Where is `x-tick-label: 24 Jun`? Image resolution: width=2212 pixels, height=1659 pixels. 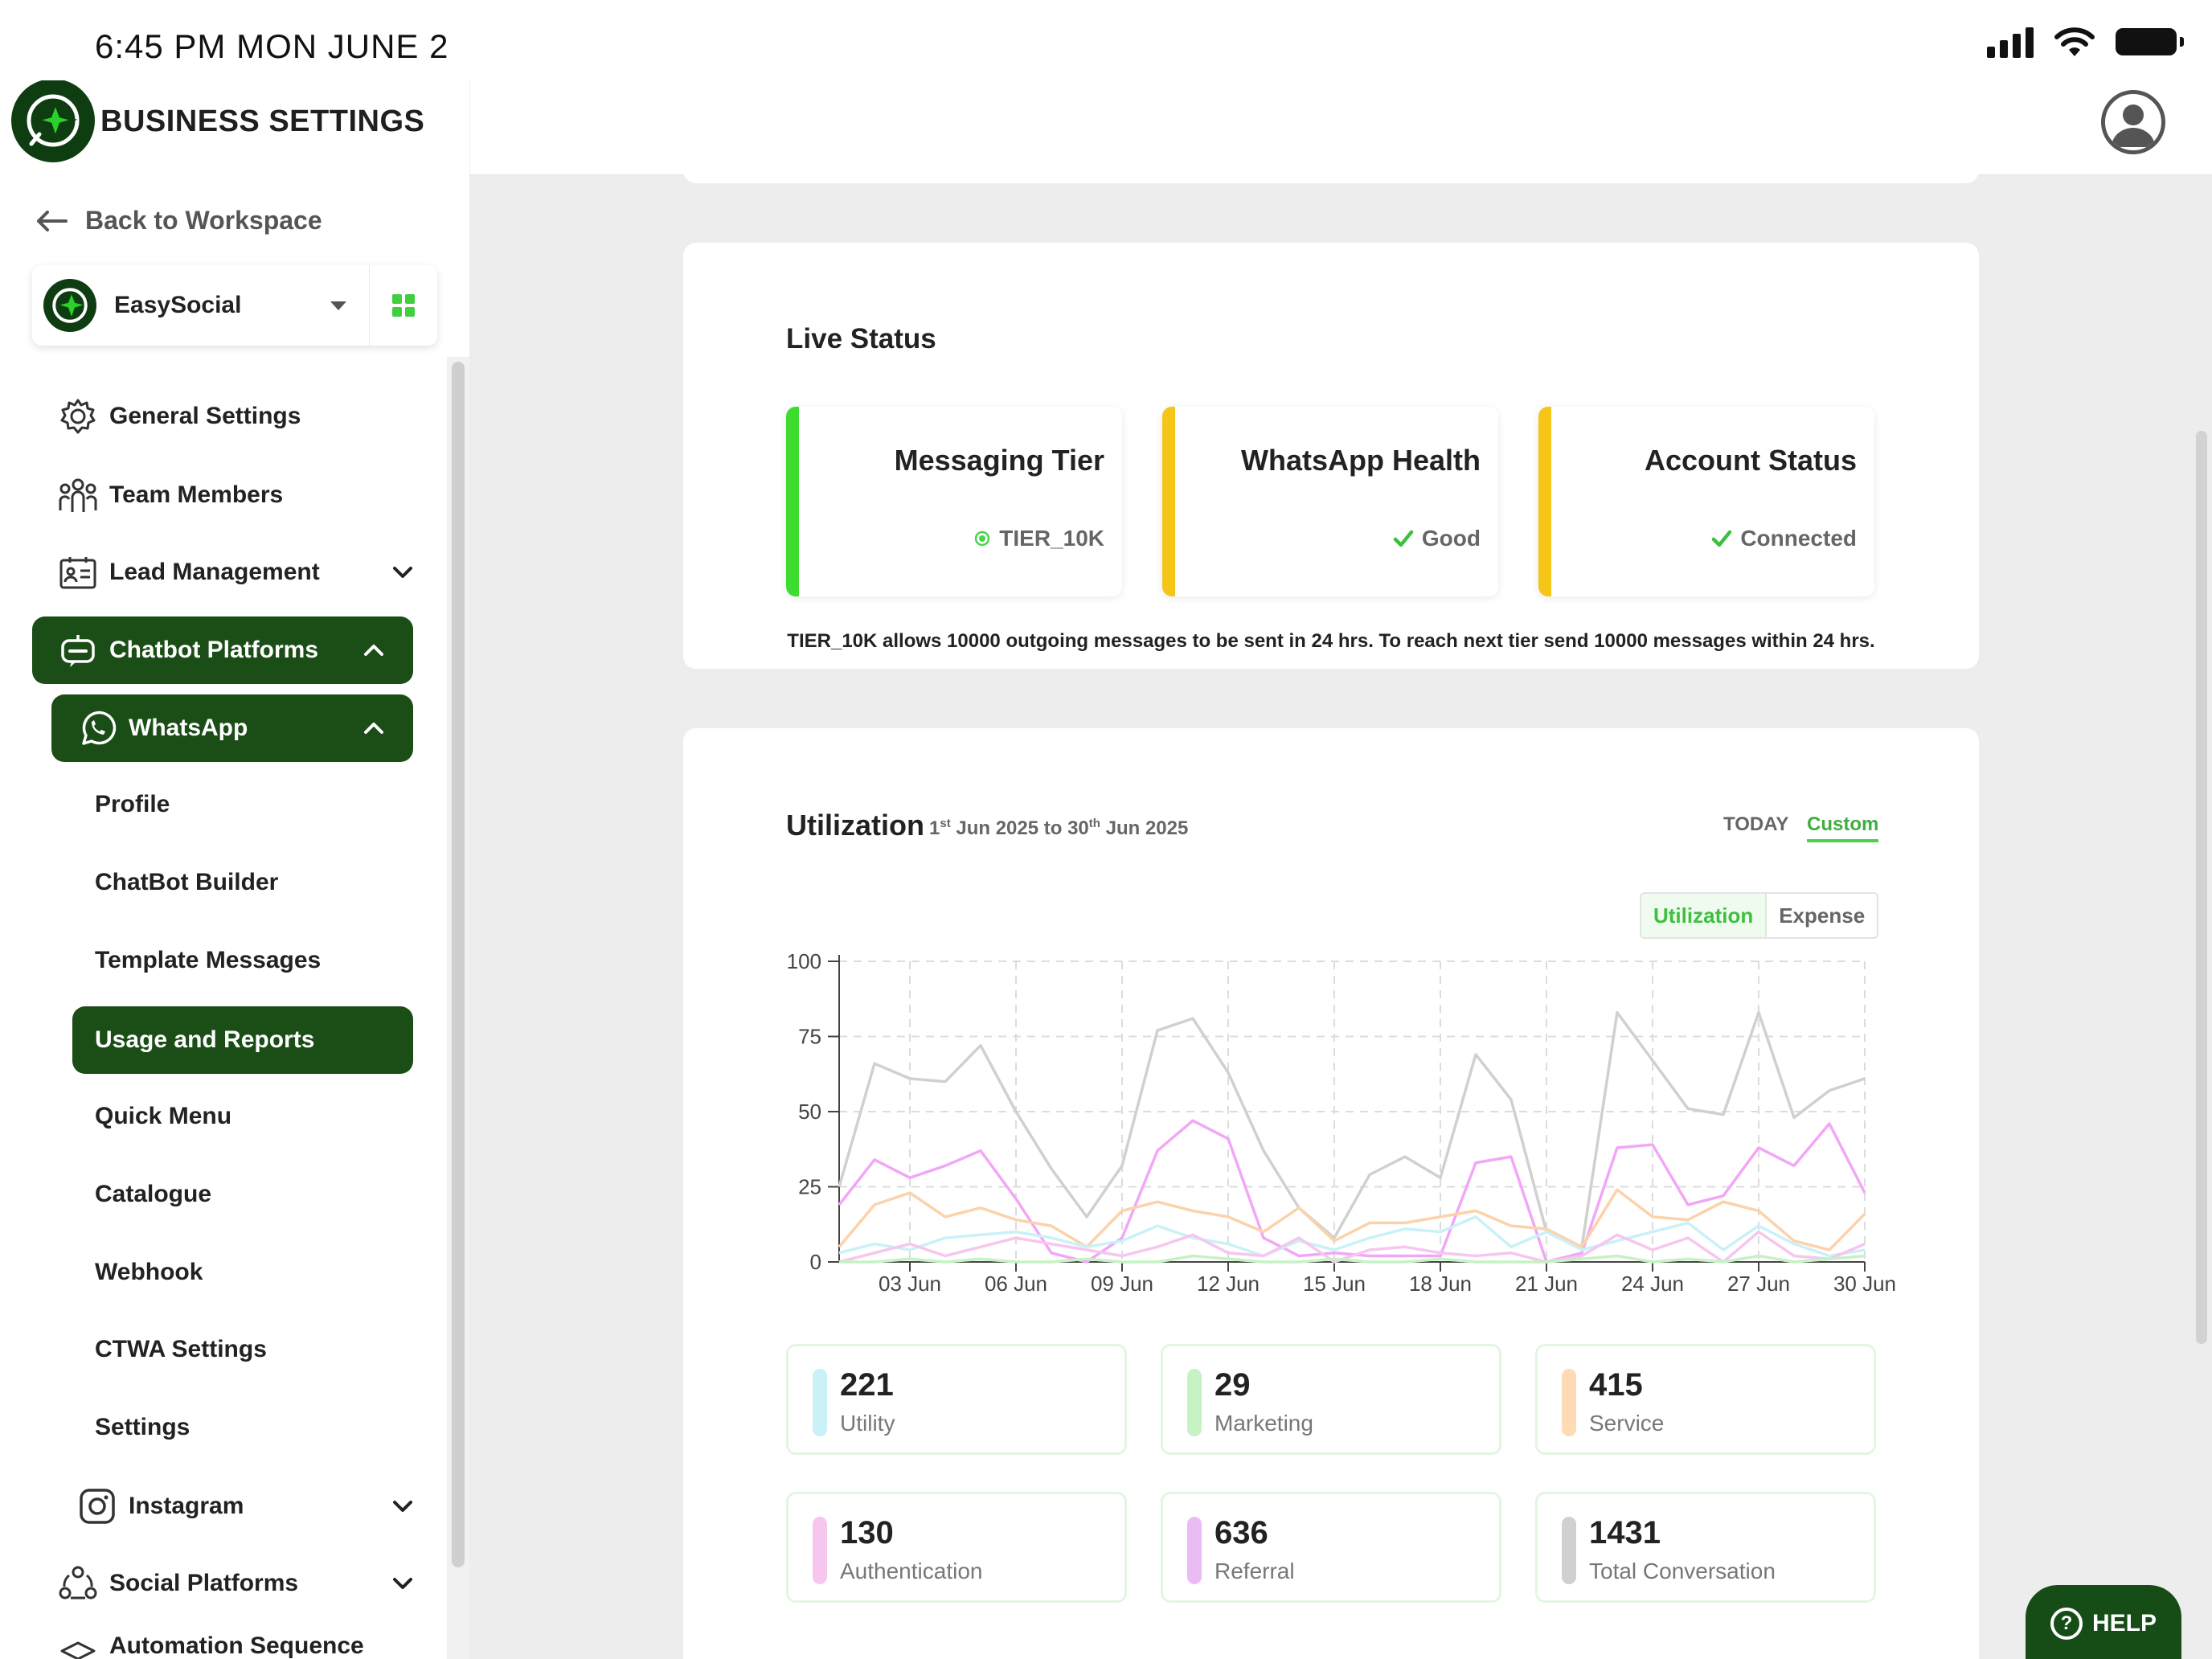
x-tick-label: 24 Jun is located at coordinates (1652, 1284).